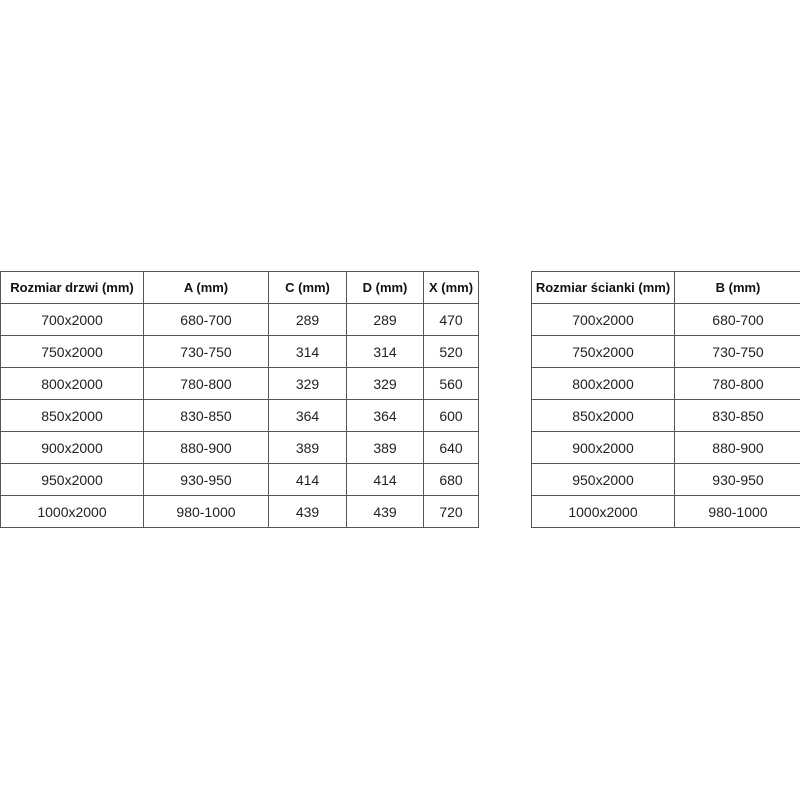 This screenshot has width=800, height=800. I want to click on table-row: 900x2000 880-900, so click(665, 447).